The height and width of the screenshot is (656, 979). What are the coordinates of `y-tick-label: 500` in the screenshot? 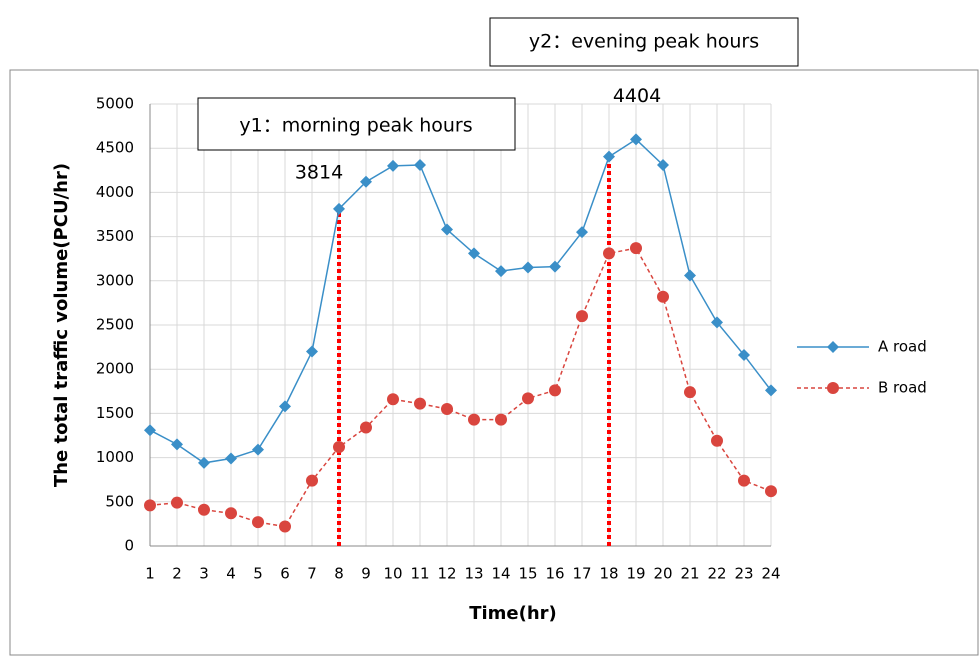 It's located at (119, 501).